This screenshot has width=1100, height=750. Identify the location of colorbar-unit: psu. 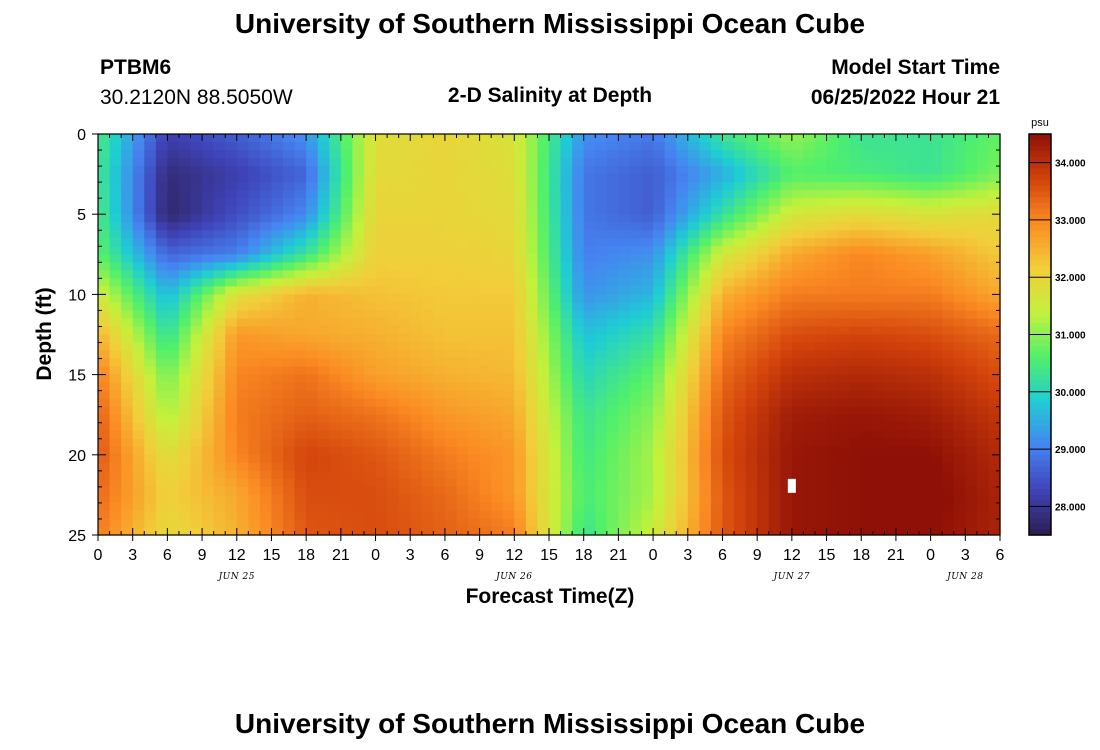
(1040, 123).